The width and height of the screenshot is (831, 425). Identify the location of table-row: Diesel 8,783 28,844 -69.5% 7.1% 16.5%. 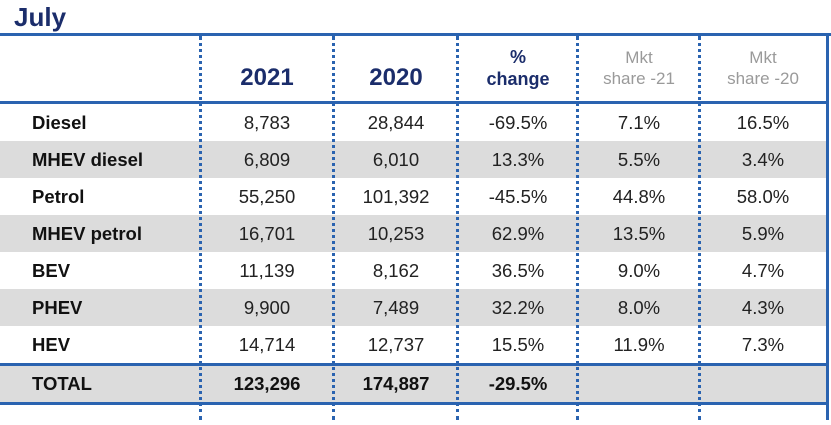
(413, 122).